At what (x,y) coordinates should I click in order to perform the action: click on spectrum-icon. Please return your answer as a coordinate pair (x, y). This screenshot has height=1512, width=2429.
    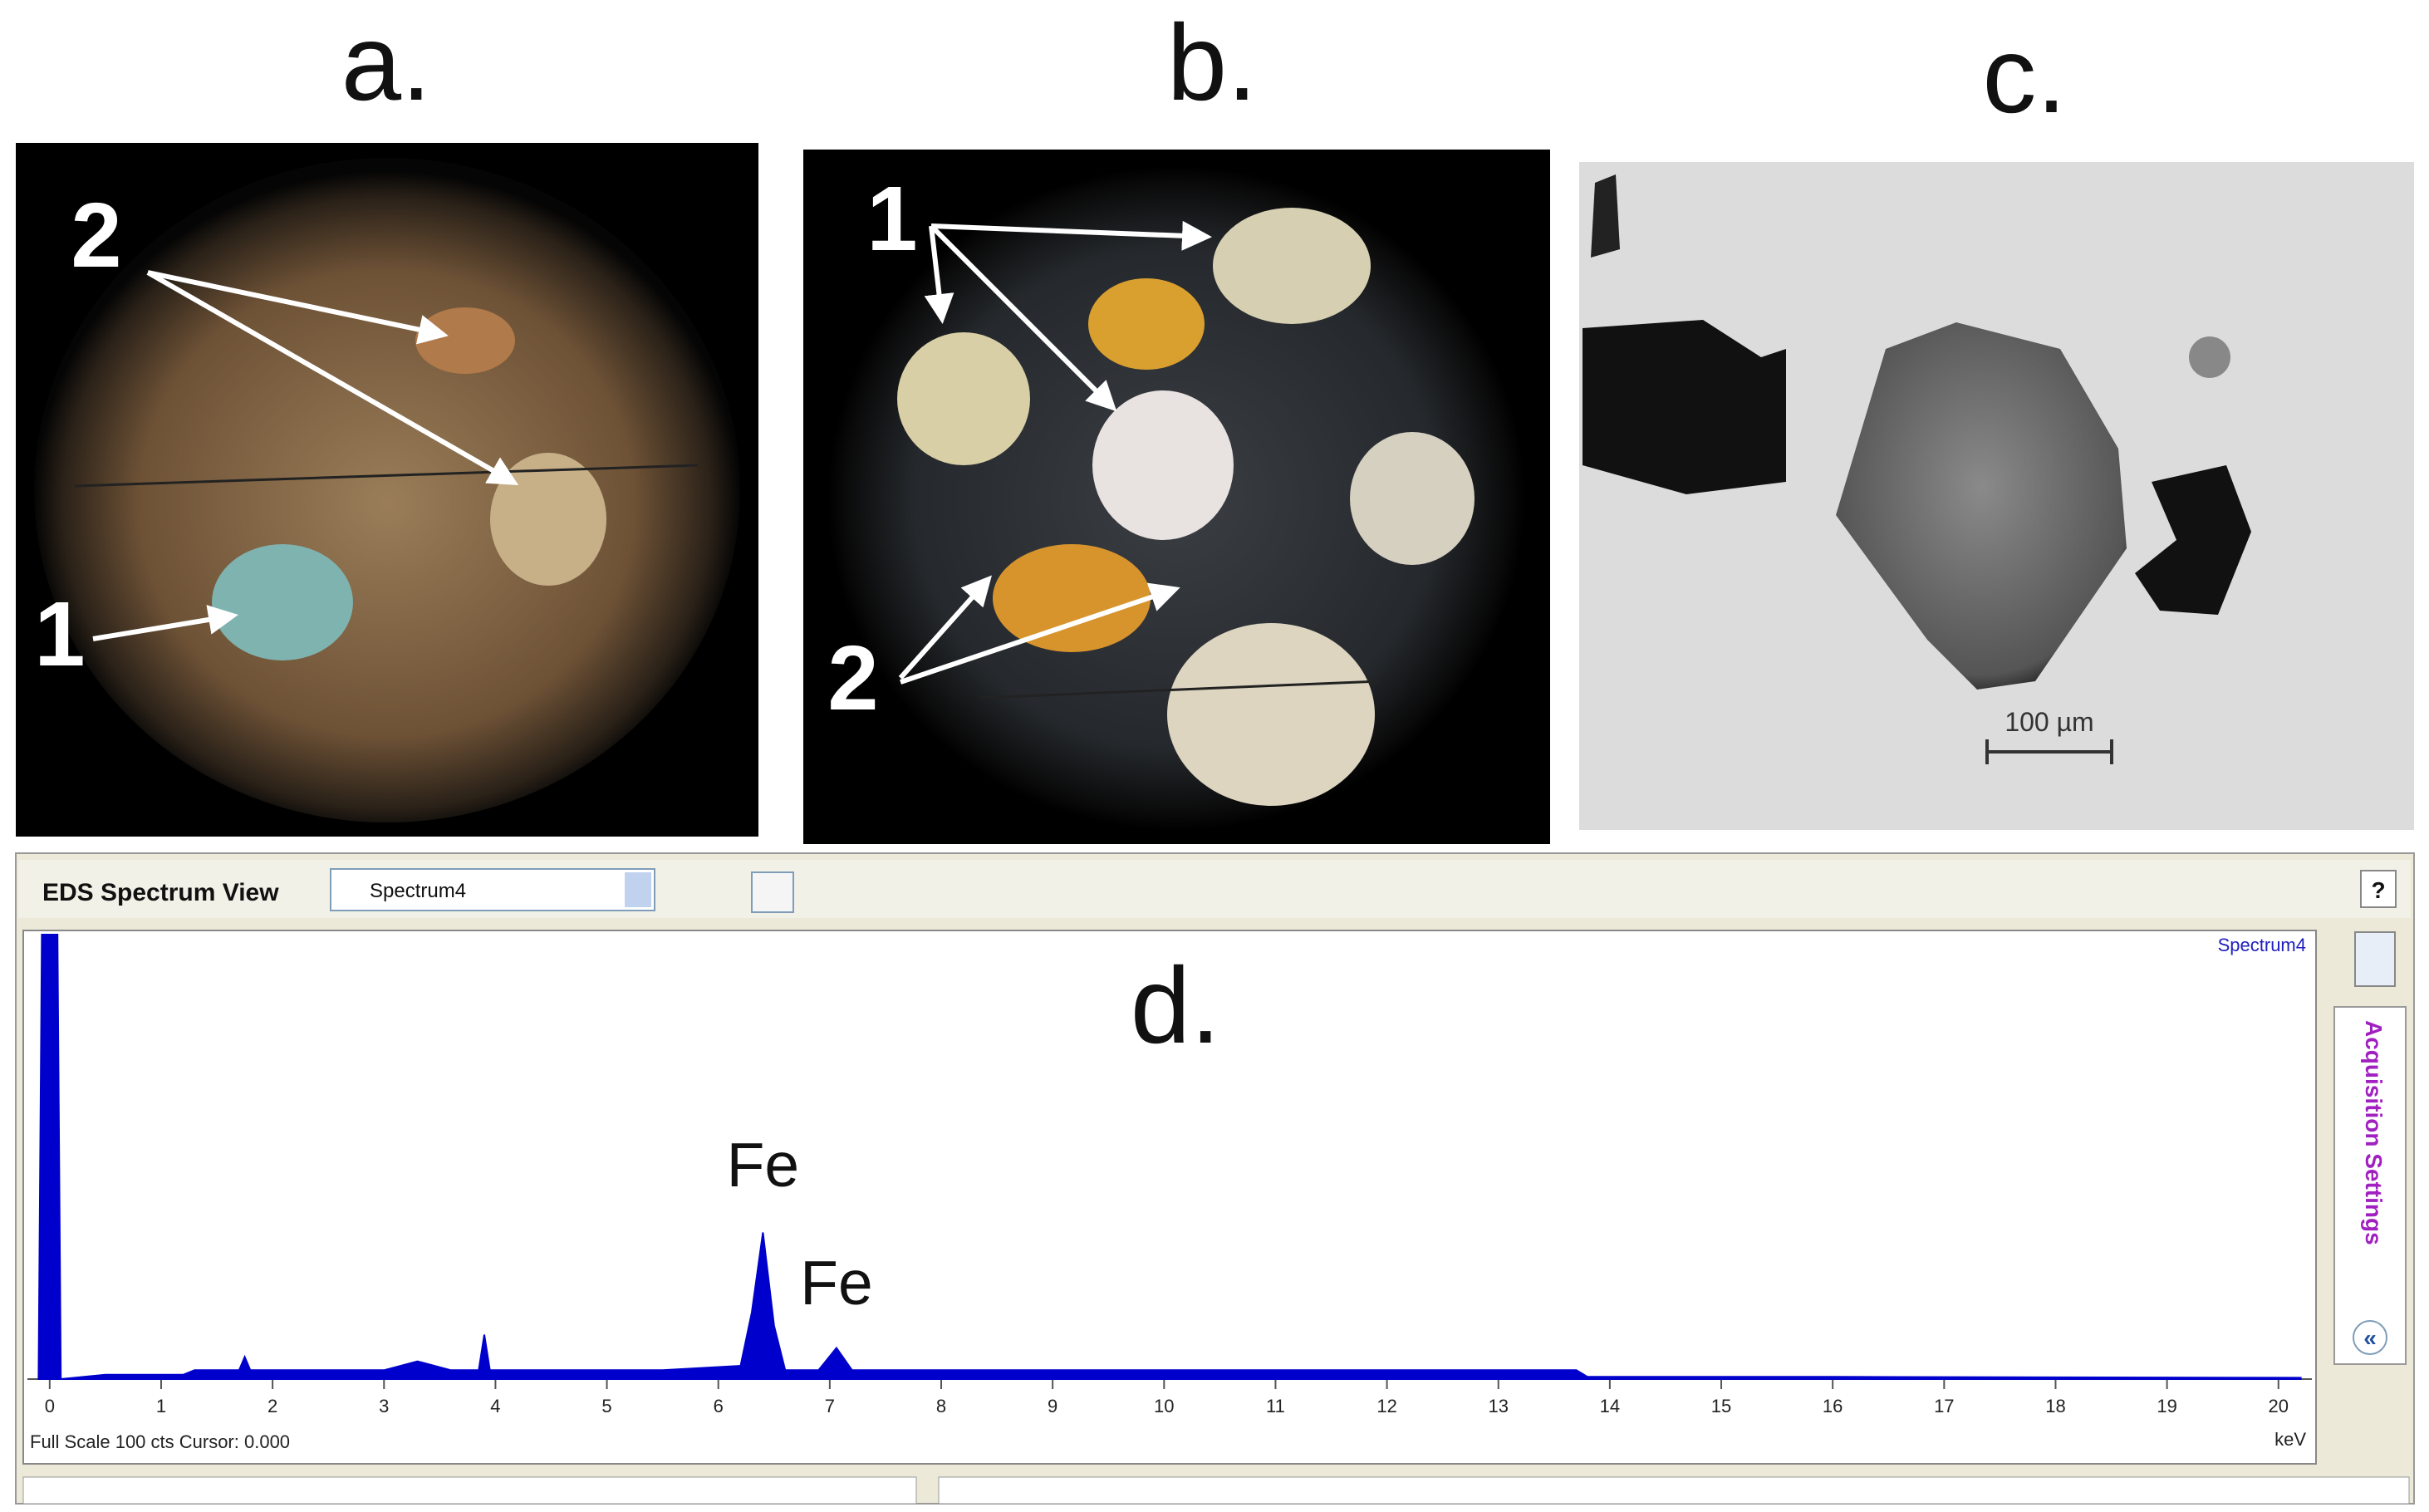
    Looking at the image, I should click on (2375, 959).